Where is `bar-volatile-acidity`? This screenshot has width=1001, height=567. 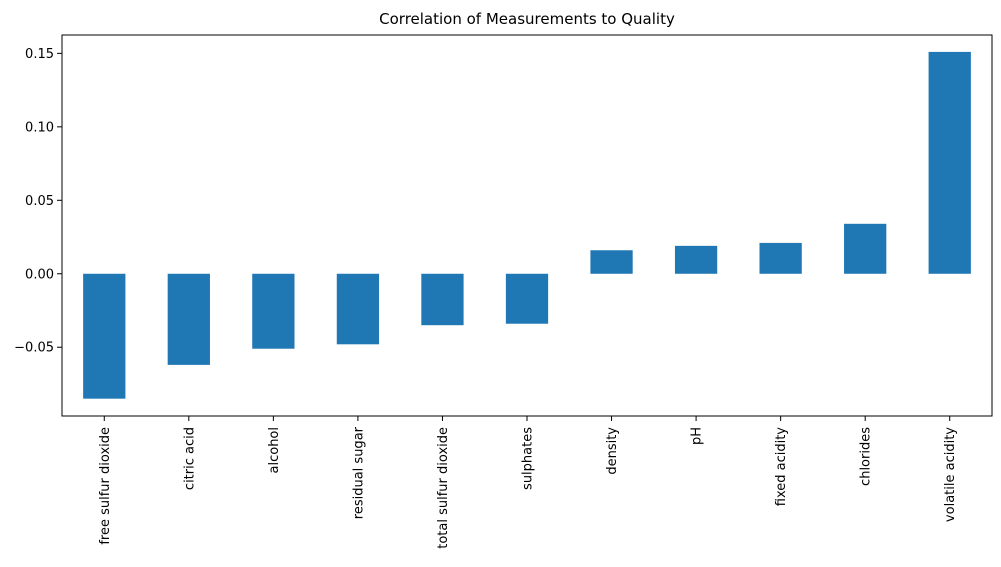 bar-volatile-acidity is located at coordinates (949, 162).